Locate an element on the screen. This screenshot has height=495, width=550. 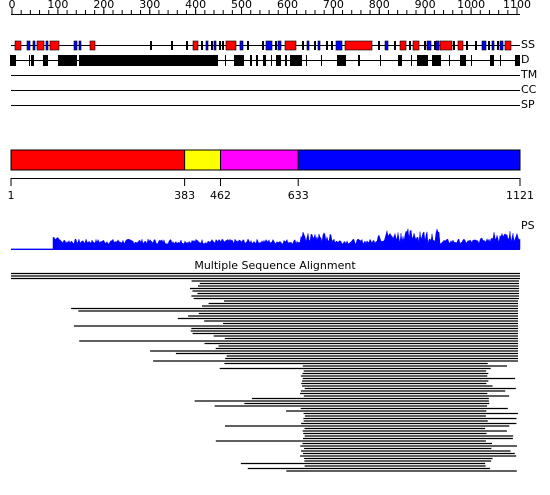
ruler-label: 1000 is located at coordinates (471, 5).